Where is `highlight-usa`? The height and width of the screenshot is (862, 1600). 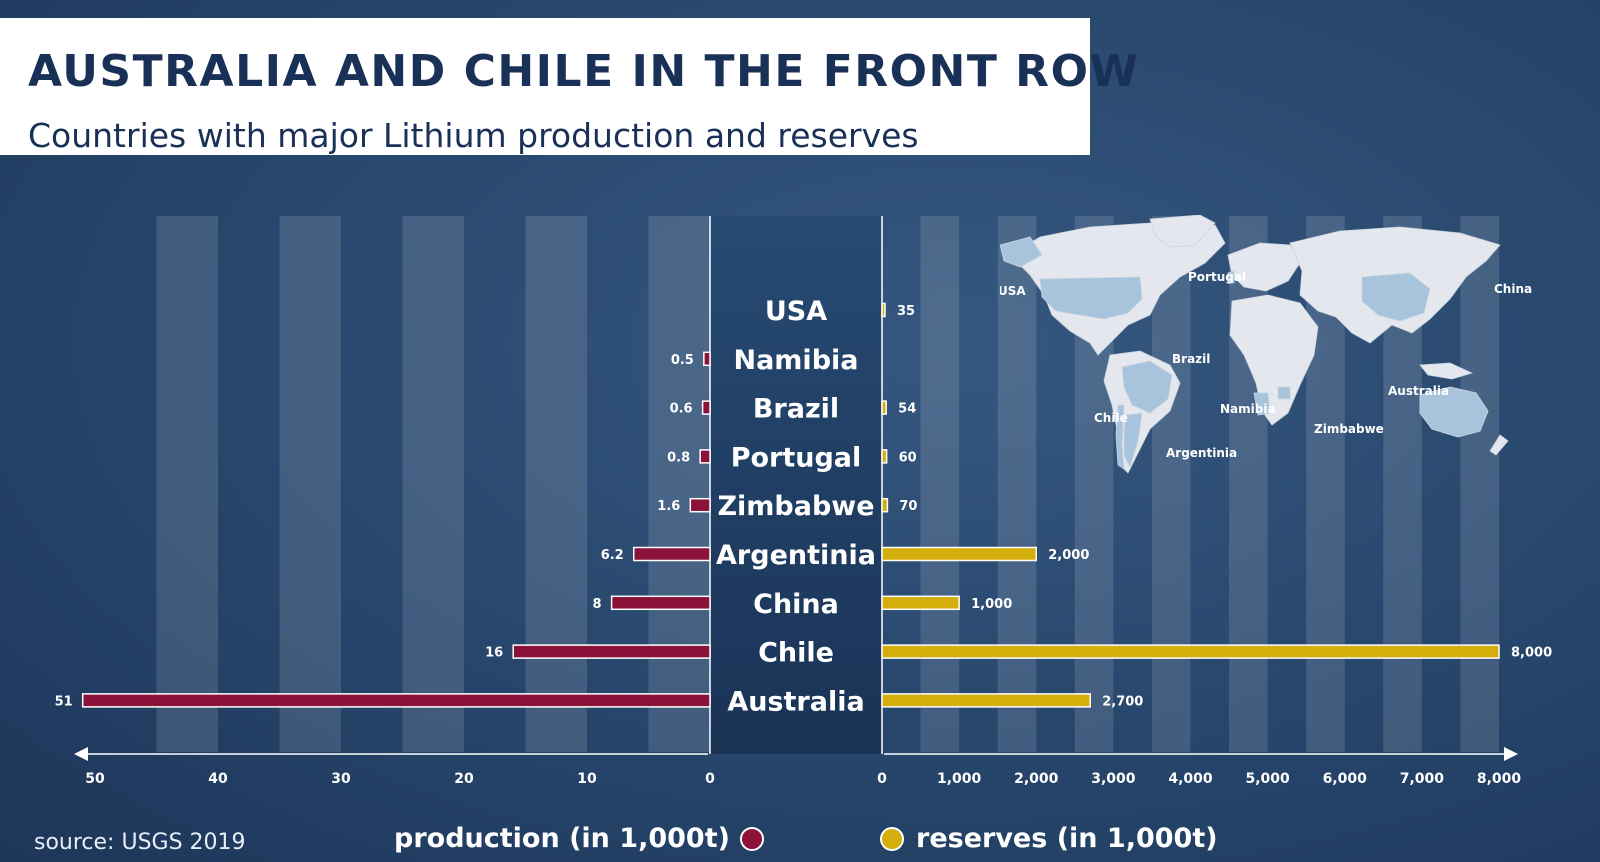
highlight-usa is located at coordinates (1091, 298).